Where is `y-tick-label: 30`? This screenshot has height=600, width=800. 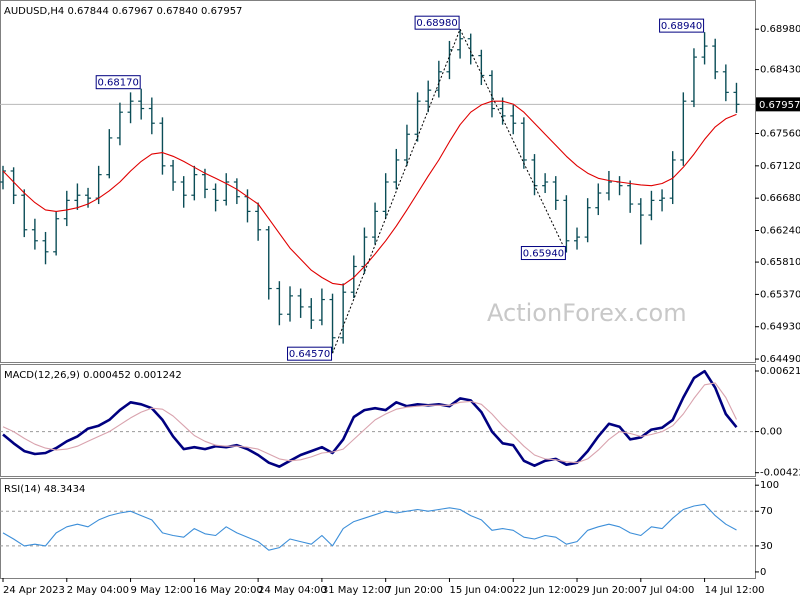
y-tick-label: 30 is located at coordinates (766, 546).